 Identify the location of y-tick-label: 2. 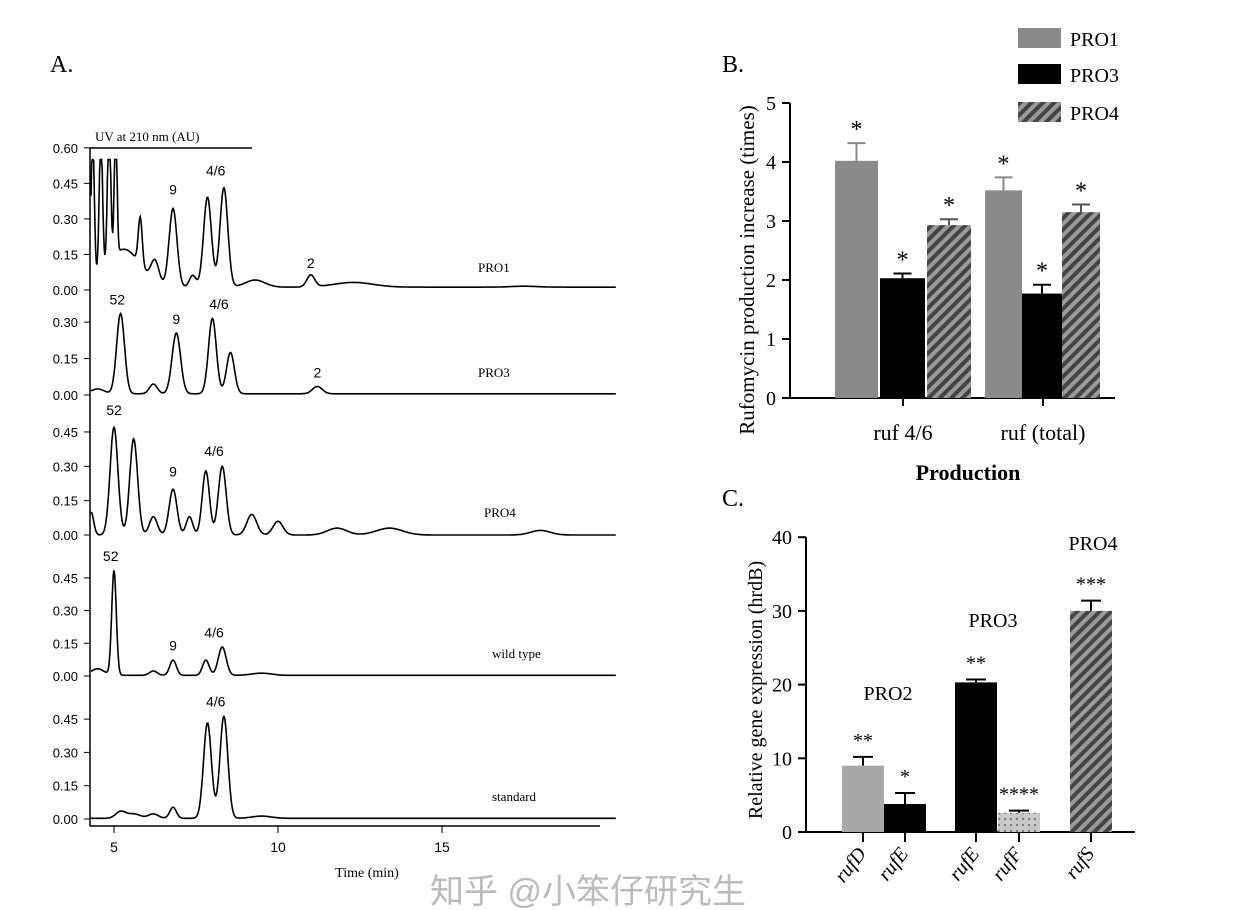
(771, 281).